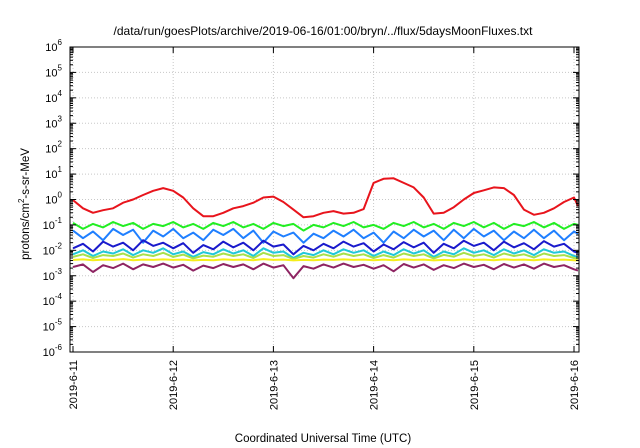  What do you see at coordinates (59, 322) in the screenshot?
I see `y-tick-exponent: -5` at bounding box center [59, 322].